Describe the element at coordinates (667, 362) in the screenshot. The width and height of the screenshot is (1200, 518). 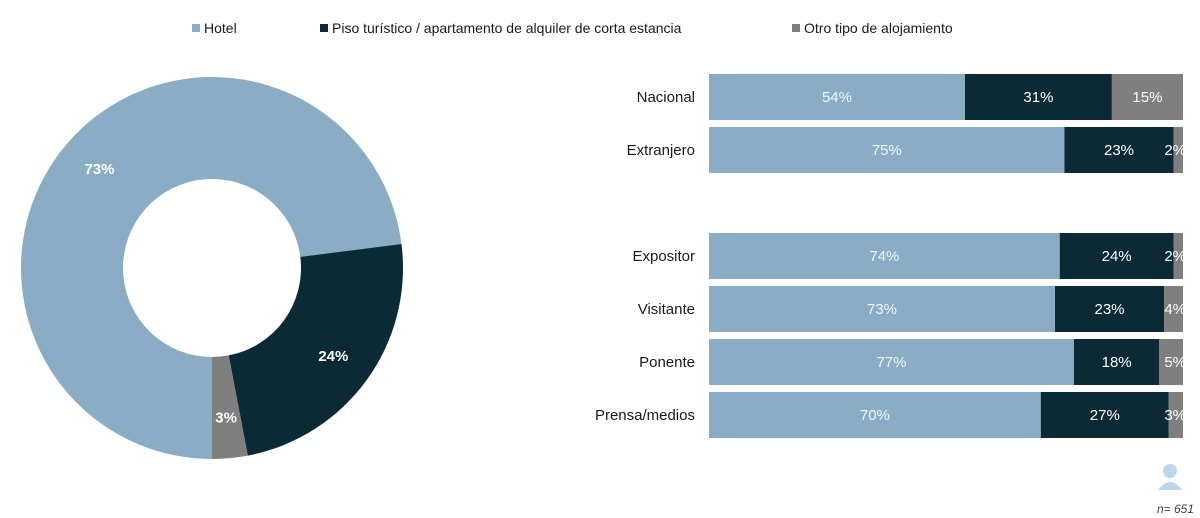
I see `bar-category-label: Ponente` at that location.